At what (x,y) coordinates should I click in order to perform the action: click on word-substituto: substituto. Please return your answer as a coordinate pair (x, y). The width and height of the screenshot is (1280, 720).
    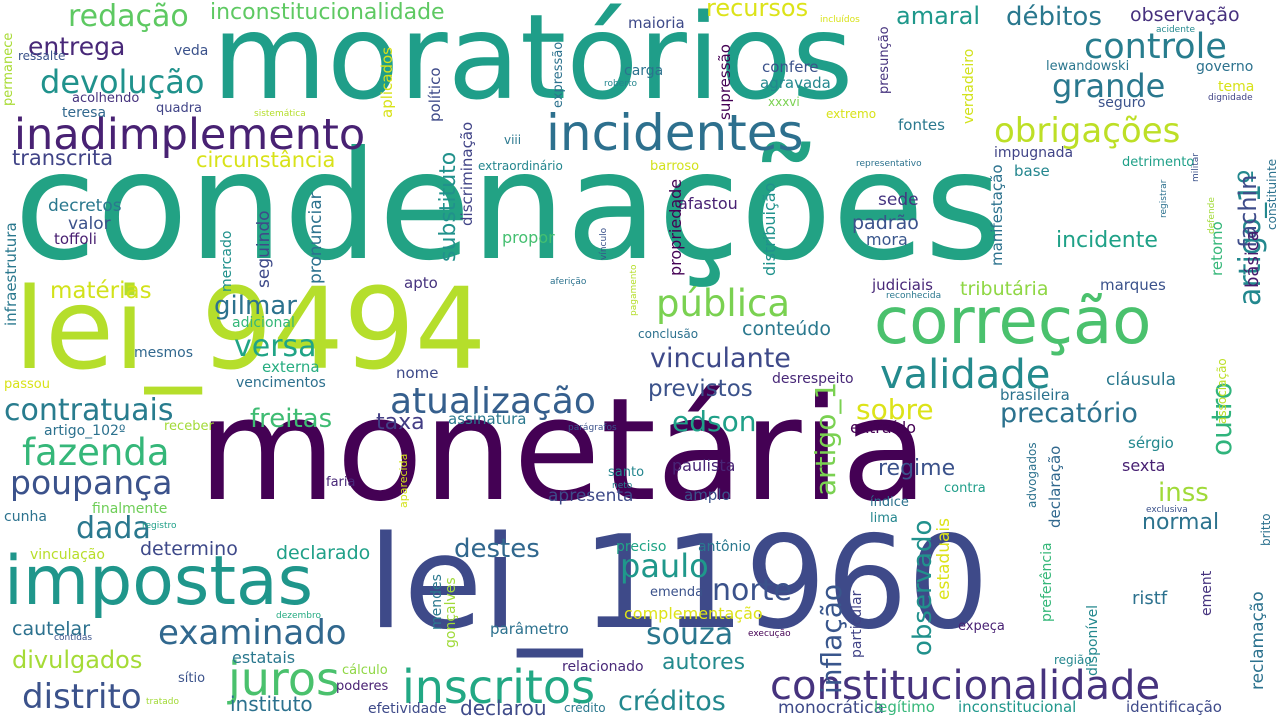
    Looking at the image, I should click on (448, 206).